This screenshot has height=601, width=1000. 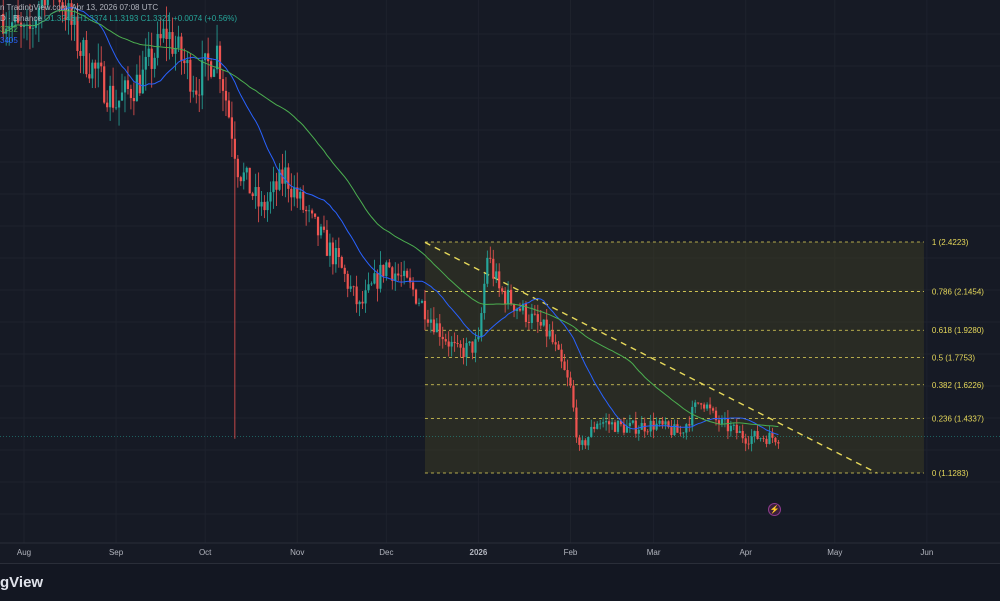 I want to click on x-axis-tick-label: Nov, so click(x=297, y=552).